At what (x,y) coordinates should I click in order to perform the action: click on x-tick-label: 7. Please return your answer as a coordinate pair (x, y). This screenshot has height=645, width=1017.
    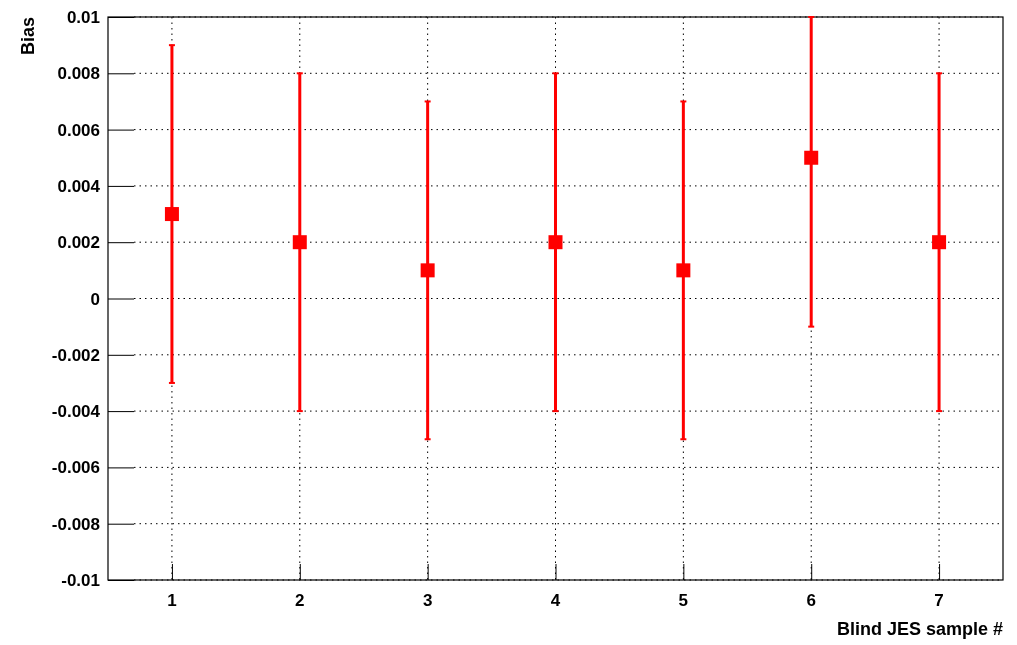
    Looking at the image, I should click on (939, 600).